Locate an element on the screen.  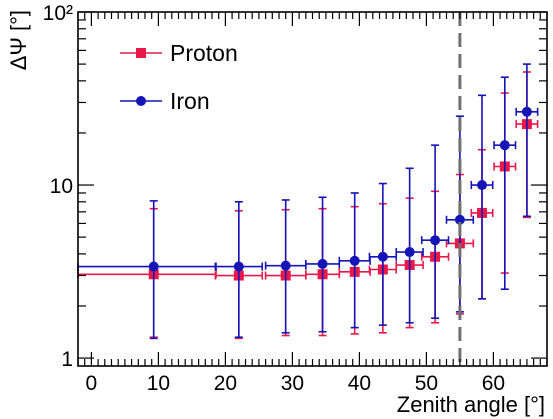
x-tick-label: 50 is located at coordinates (426, 383).